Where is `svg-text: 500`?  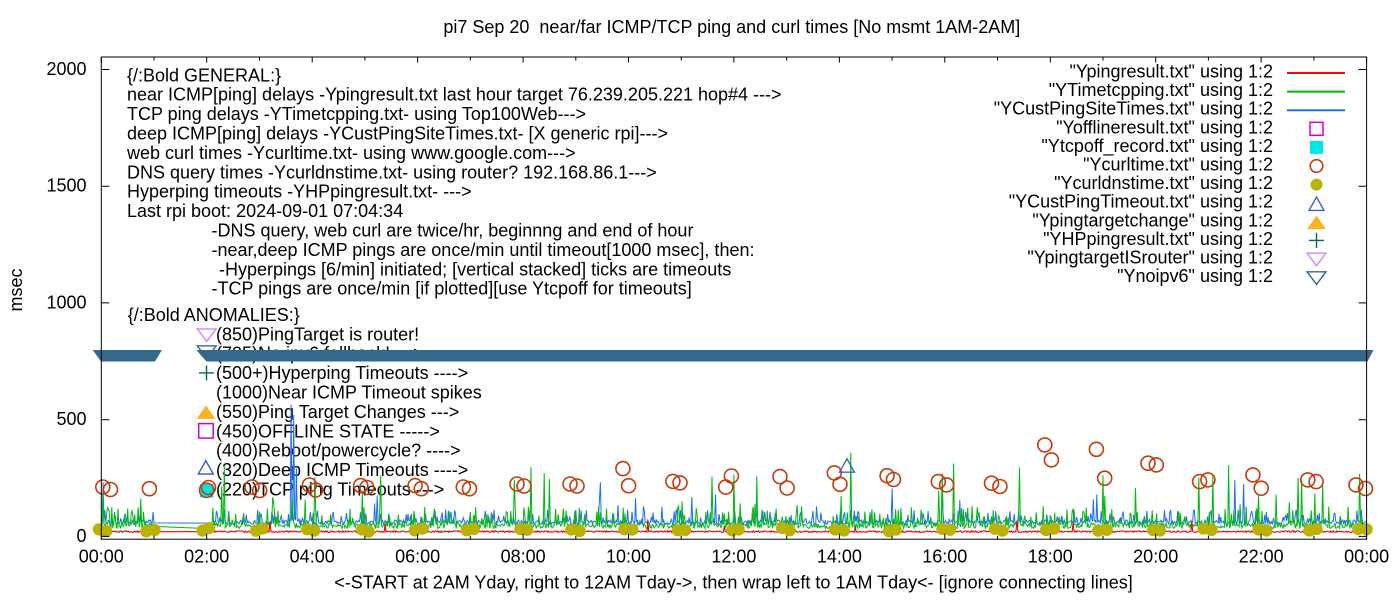 svg-text: 500 is located at coordinates (71, 419).